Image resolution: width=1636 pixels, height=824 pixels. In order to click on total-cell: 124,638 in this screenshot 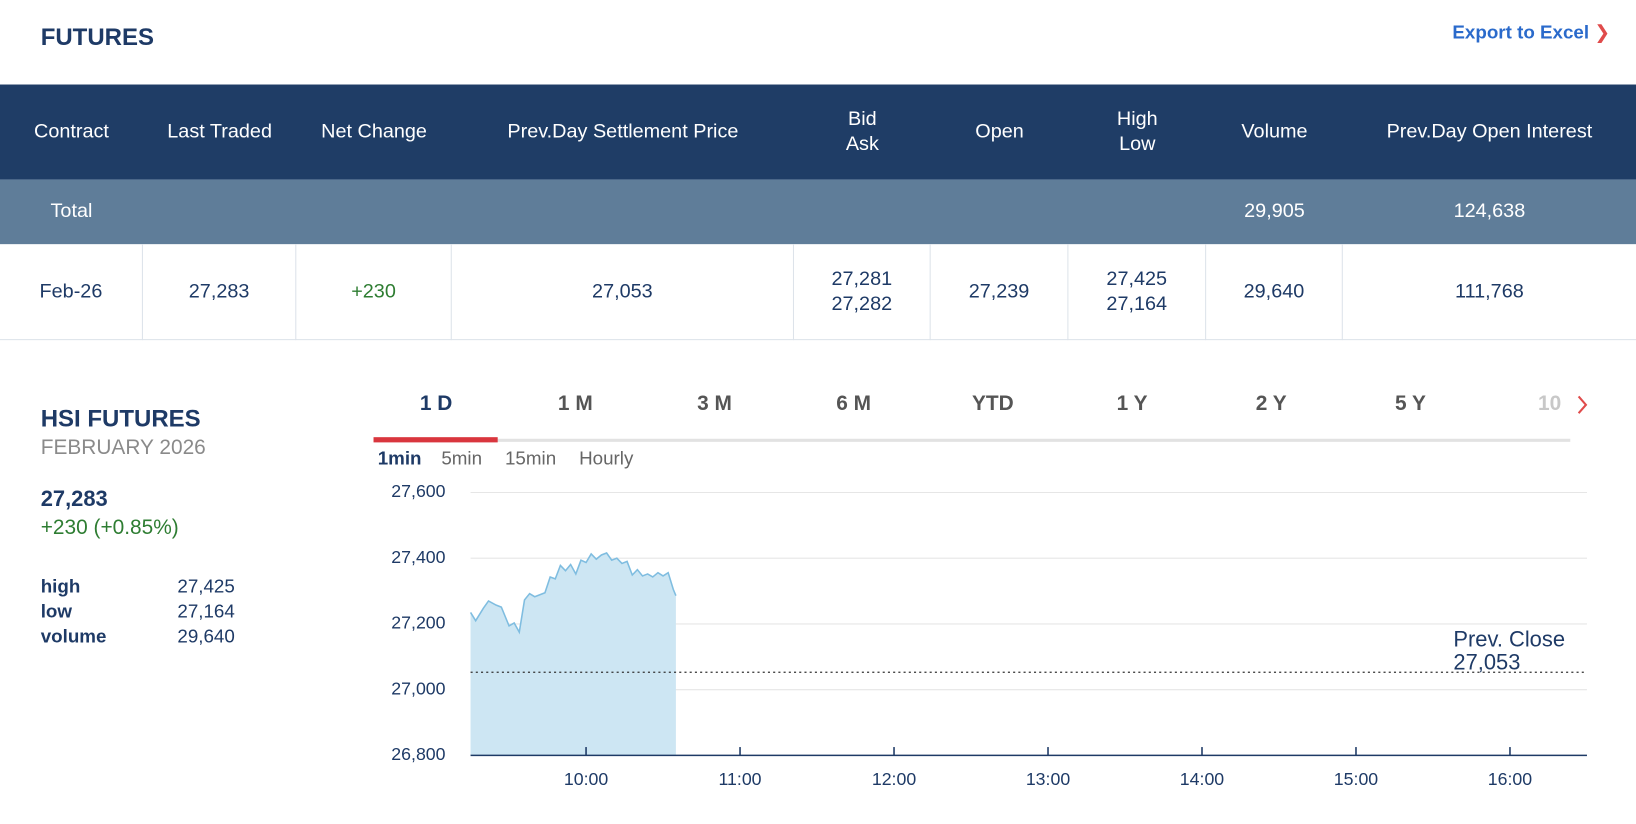, I will do `click(1489, 211)`.